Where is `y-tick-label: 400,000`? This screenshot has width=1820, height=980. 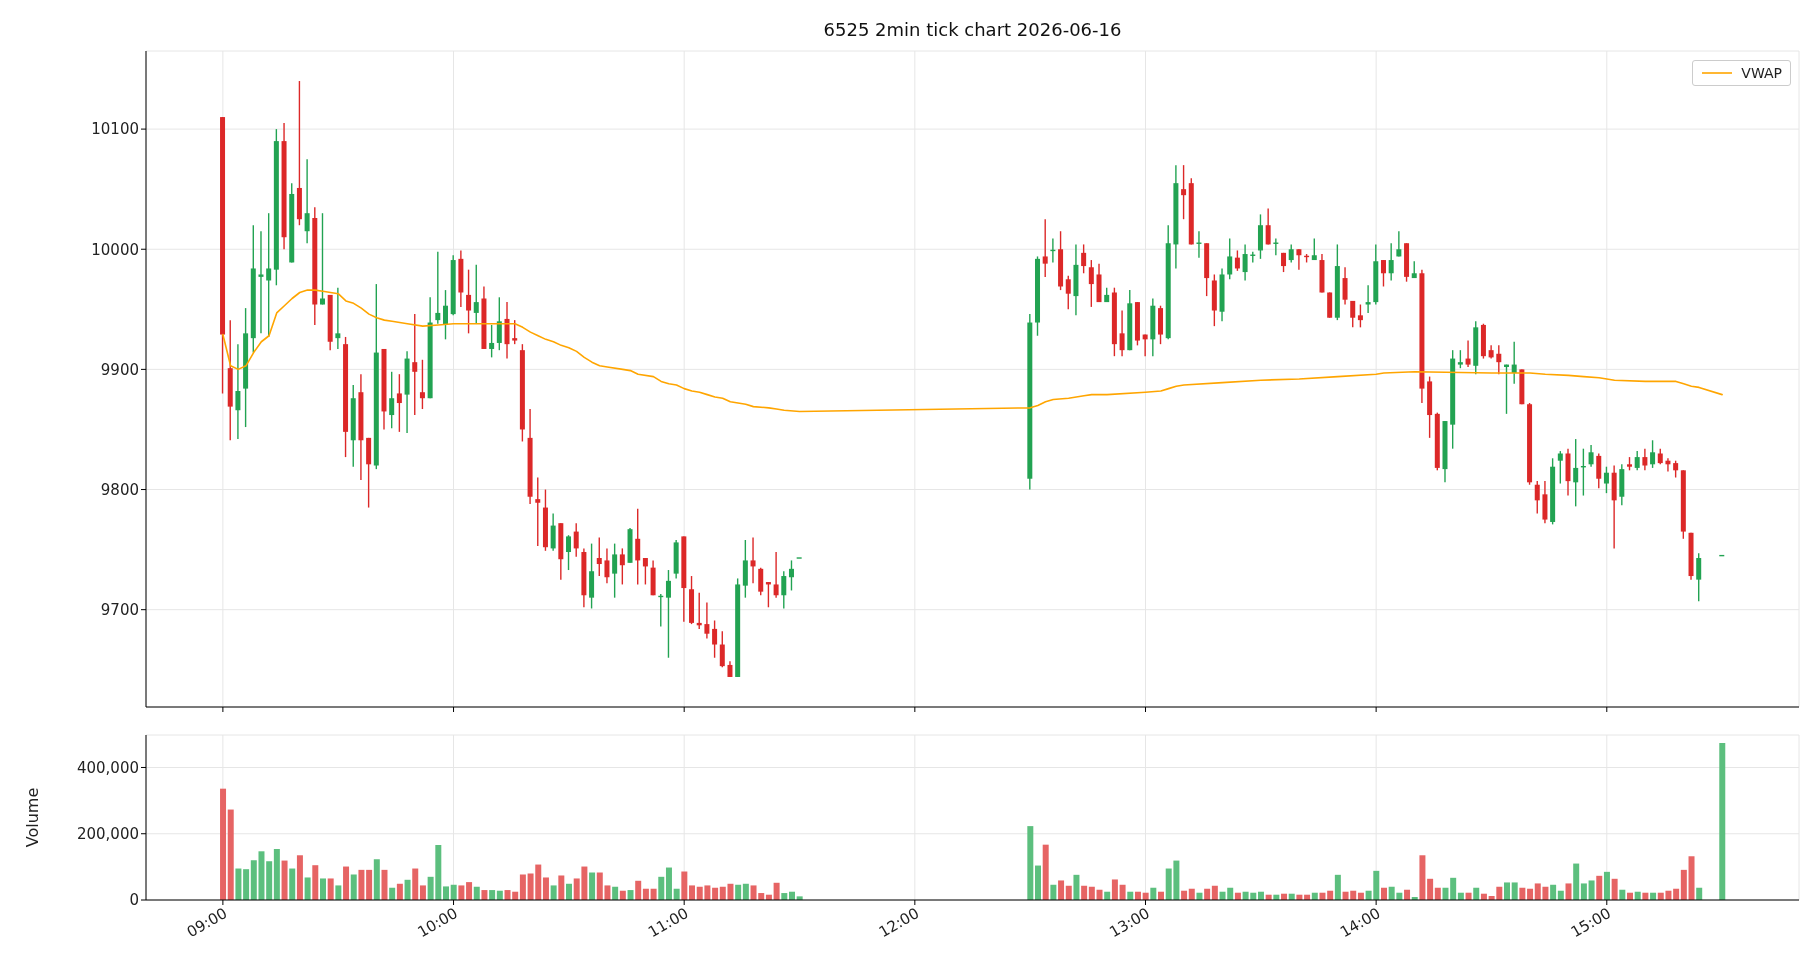 y-tick-label: 400,000 is located at coordinates (107, 767).